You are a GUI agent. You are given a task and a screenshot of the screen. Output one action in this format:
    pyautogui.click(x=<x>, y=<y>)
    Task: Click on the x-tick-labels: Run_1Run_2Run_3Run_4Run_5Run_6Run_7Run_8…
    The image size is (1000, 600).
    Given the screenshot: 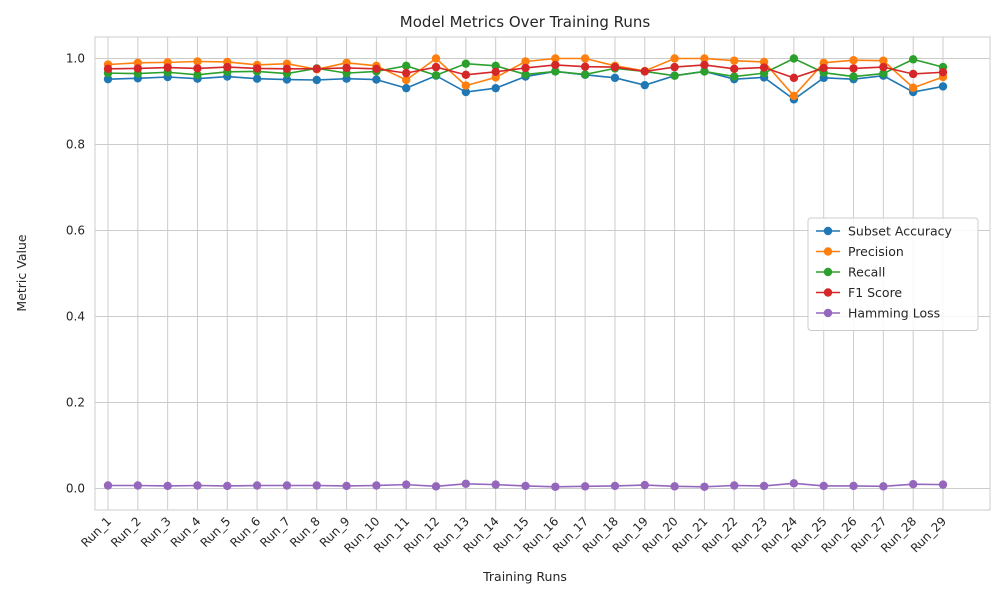 What is the action you would take?
    pyautogui.click(x=513, y=534)
    